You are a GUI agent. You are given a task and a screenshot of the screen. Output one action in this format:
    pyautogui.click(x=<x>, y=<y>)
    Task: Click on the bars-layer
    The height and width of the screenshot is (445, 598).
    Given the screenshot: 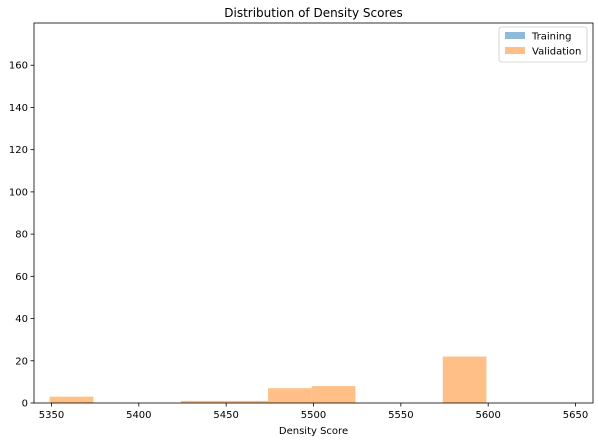 What is the action you would take?
    pyautogui.click(x=268, y=379)
    